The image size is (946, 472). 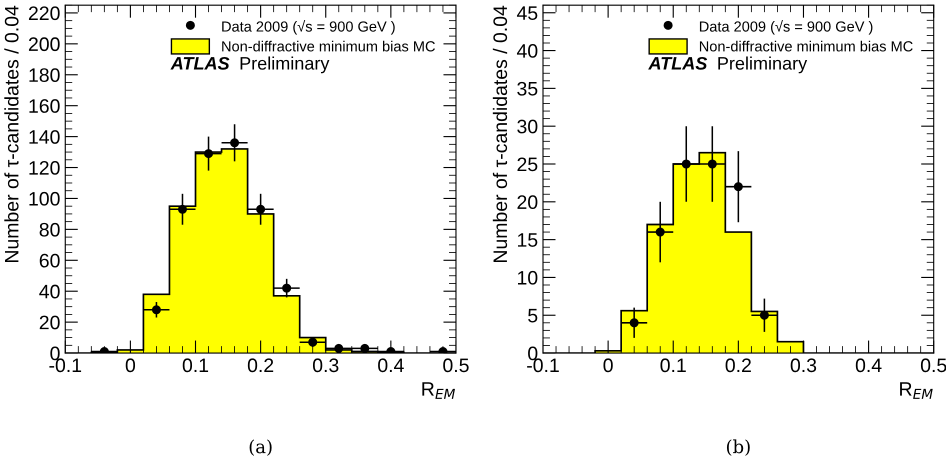 What do you see at coordinates (44, 75) in the screenshot?
I see `y-tick-label: 180` at bounding box center [44, 75].